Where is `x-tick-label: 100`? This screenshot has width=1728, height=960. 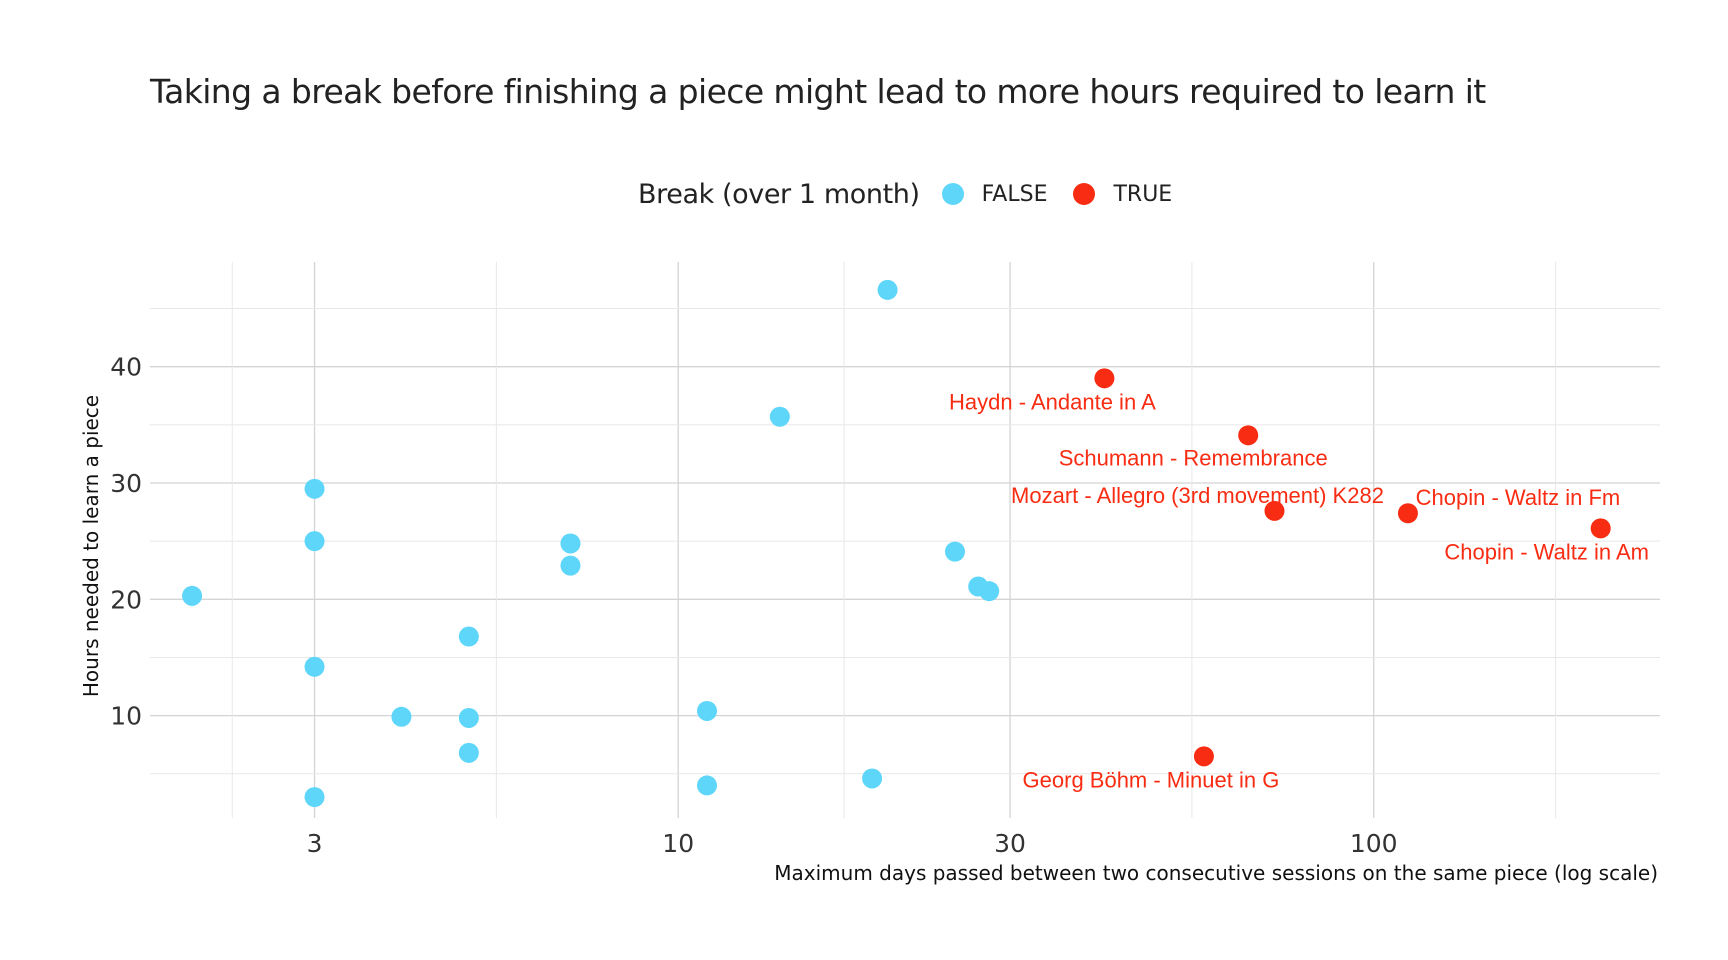
x-tick-label: 100 is located at coordinates (1374, 843).